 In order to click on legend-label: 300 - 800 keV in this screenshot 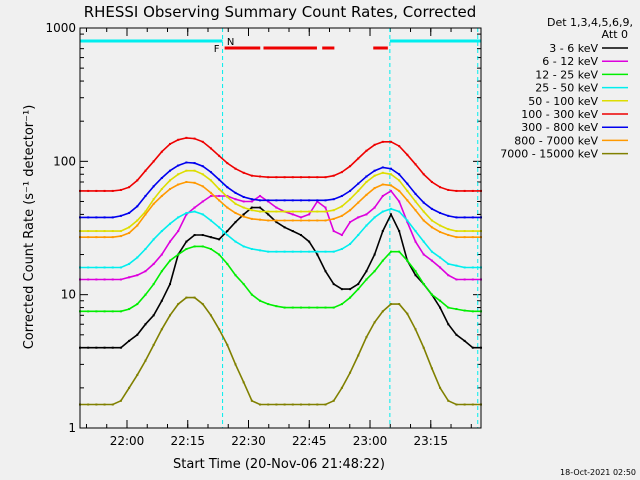, I will do `click(559, 127)`.